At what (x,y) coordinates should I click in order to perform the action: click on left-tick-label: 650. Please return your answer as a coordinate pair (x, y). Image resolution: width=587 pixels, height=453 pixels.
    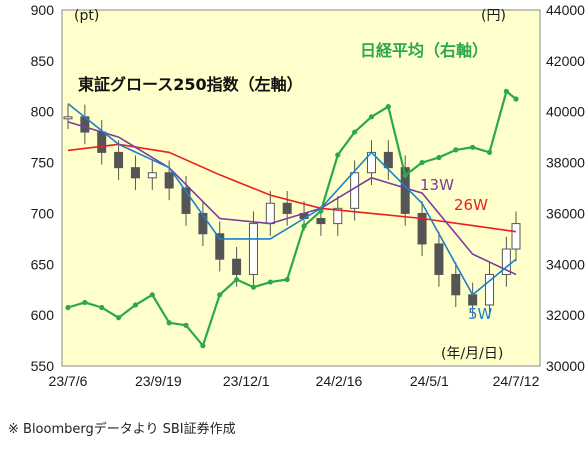
    Looking at the image, I should click on (43, 264).